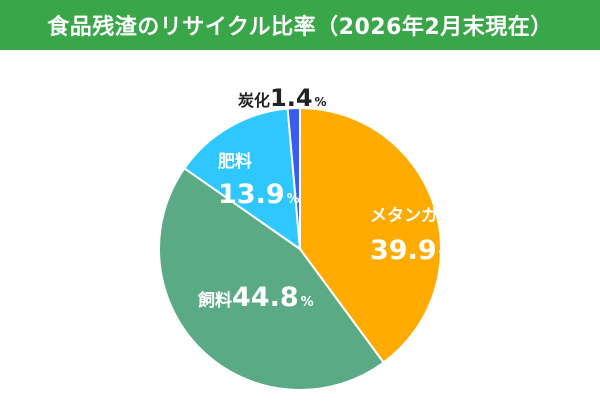  Describe the element at coordinates (265, 297) in the screenshot. I see `slice-value: 44.8` at that location.